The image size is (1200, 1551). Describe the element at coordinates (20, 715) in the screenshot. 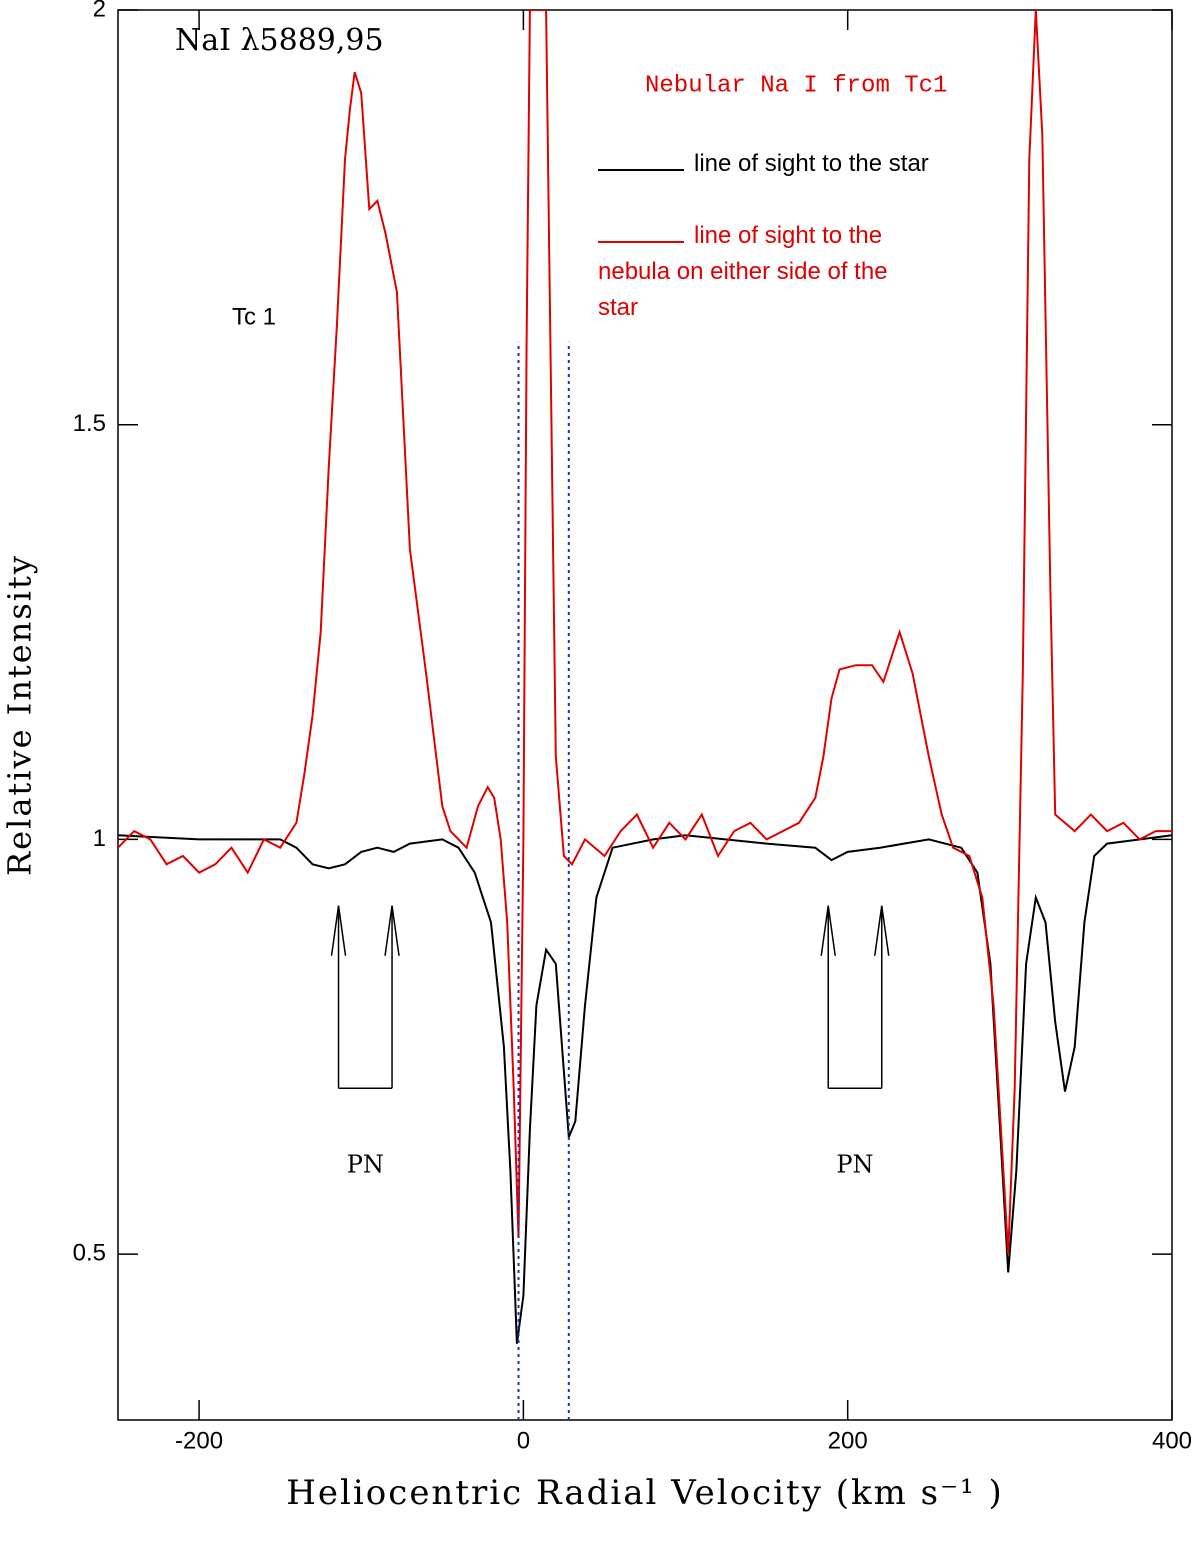

I see `y-axis-label: Relative Intensity` at that location.